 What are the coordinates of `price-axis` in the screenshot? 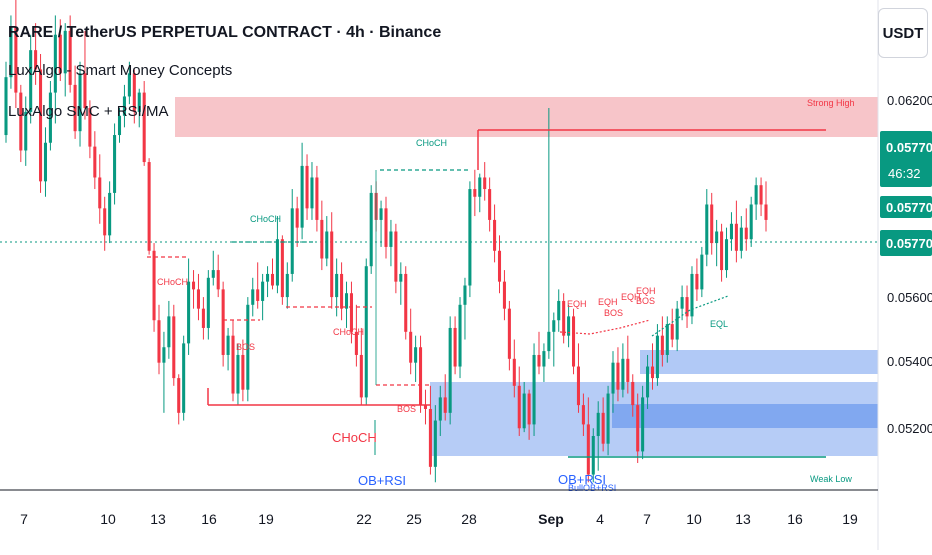 It's located at (905, 275).